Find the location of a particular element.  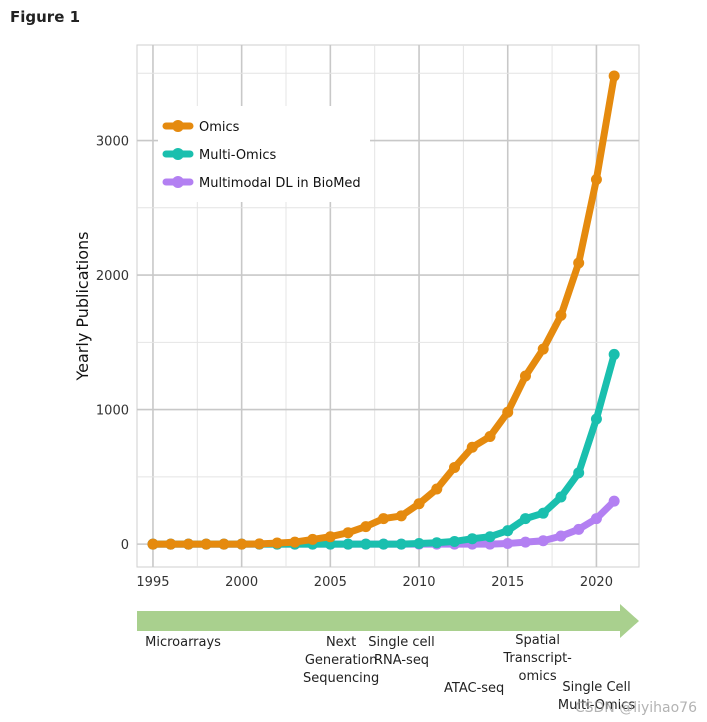

y-tick-label: 0 is located at coordinates (125, 545).